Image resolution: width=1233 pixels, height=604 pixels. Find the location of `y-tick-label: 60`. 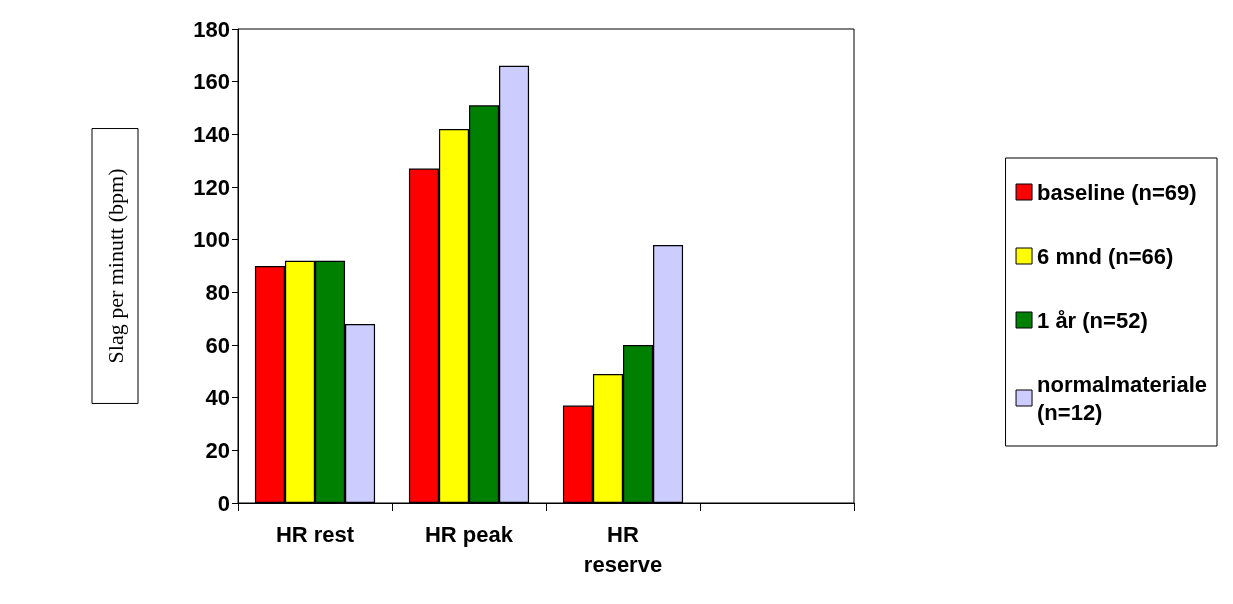

y-tick-label: 60 is located at coordinates (217, 345).